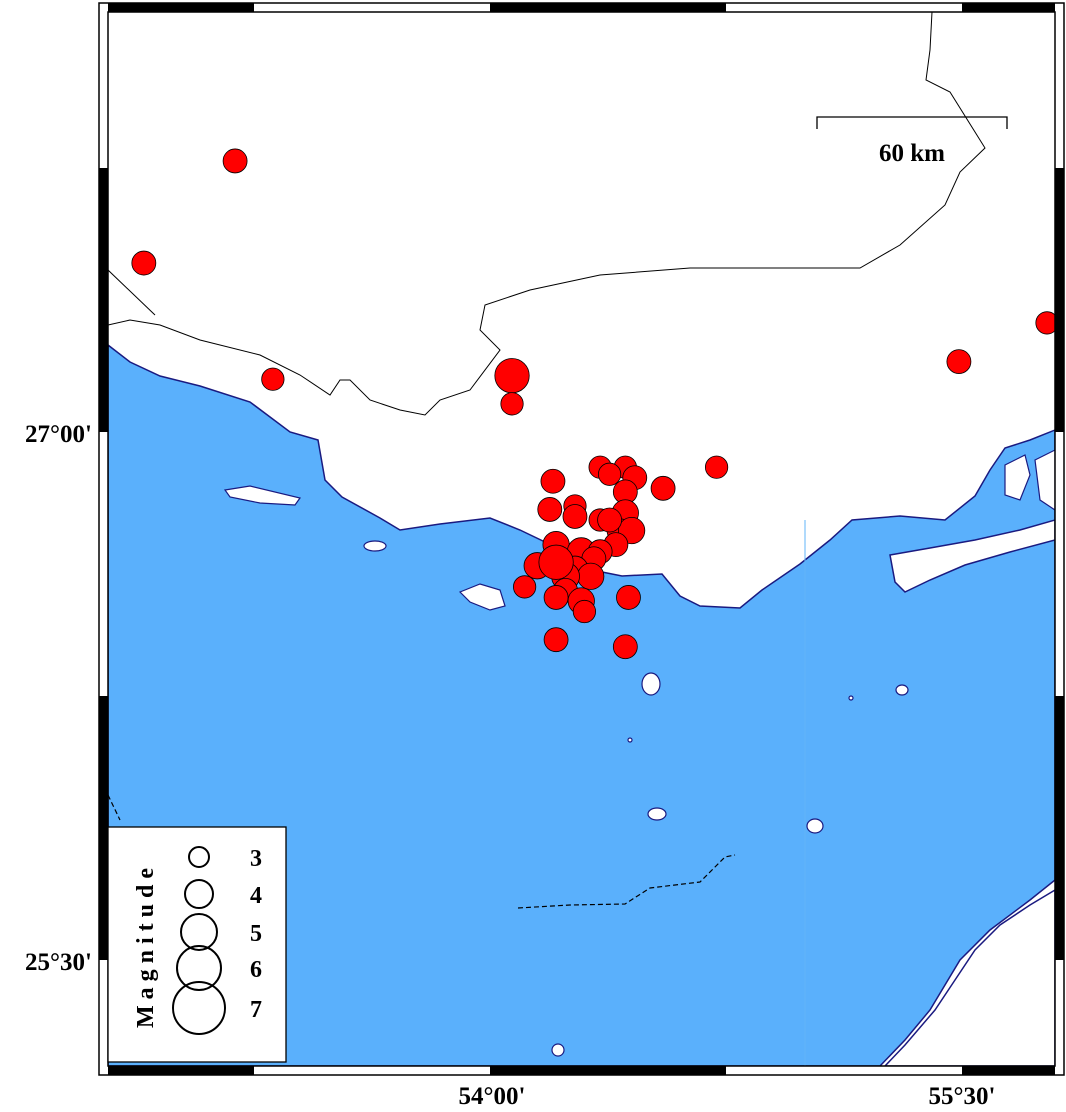 The width and height of the screenshot is (1066, 1112). Describe the element at coordinates (58, 434) in the screenshot. I see `lat-label-27: 27°00'` at that location.